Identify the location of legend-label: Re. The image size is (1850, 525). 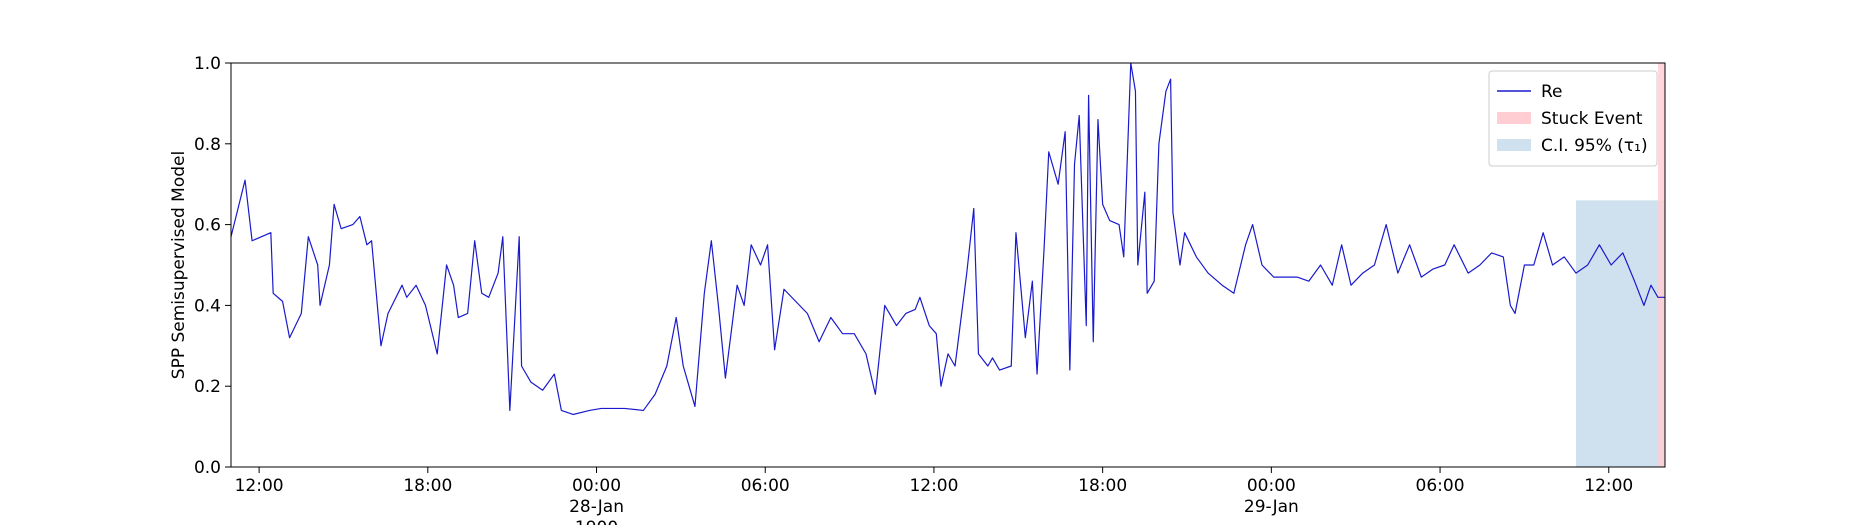
(1552, 92).